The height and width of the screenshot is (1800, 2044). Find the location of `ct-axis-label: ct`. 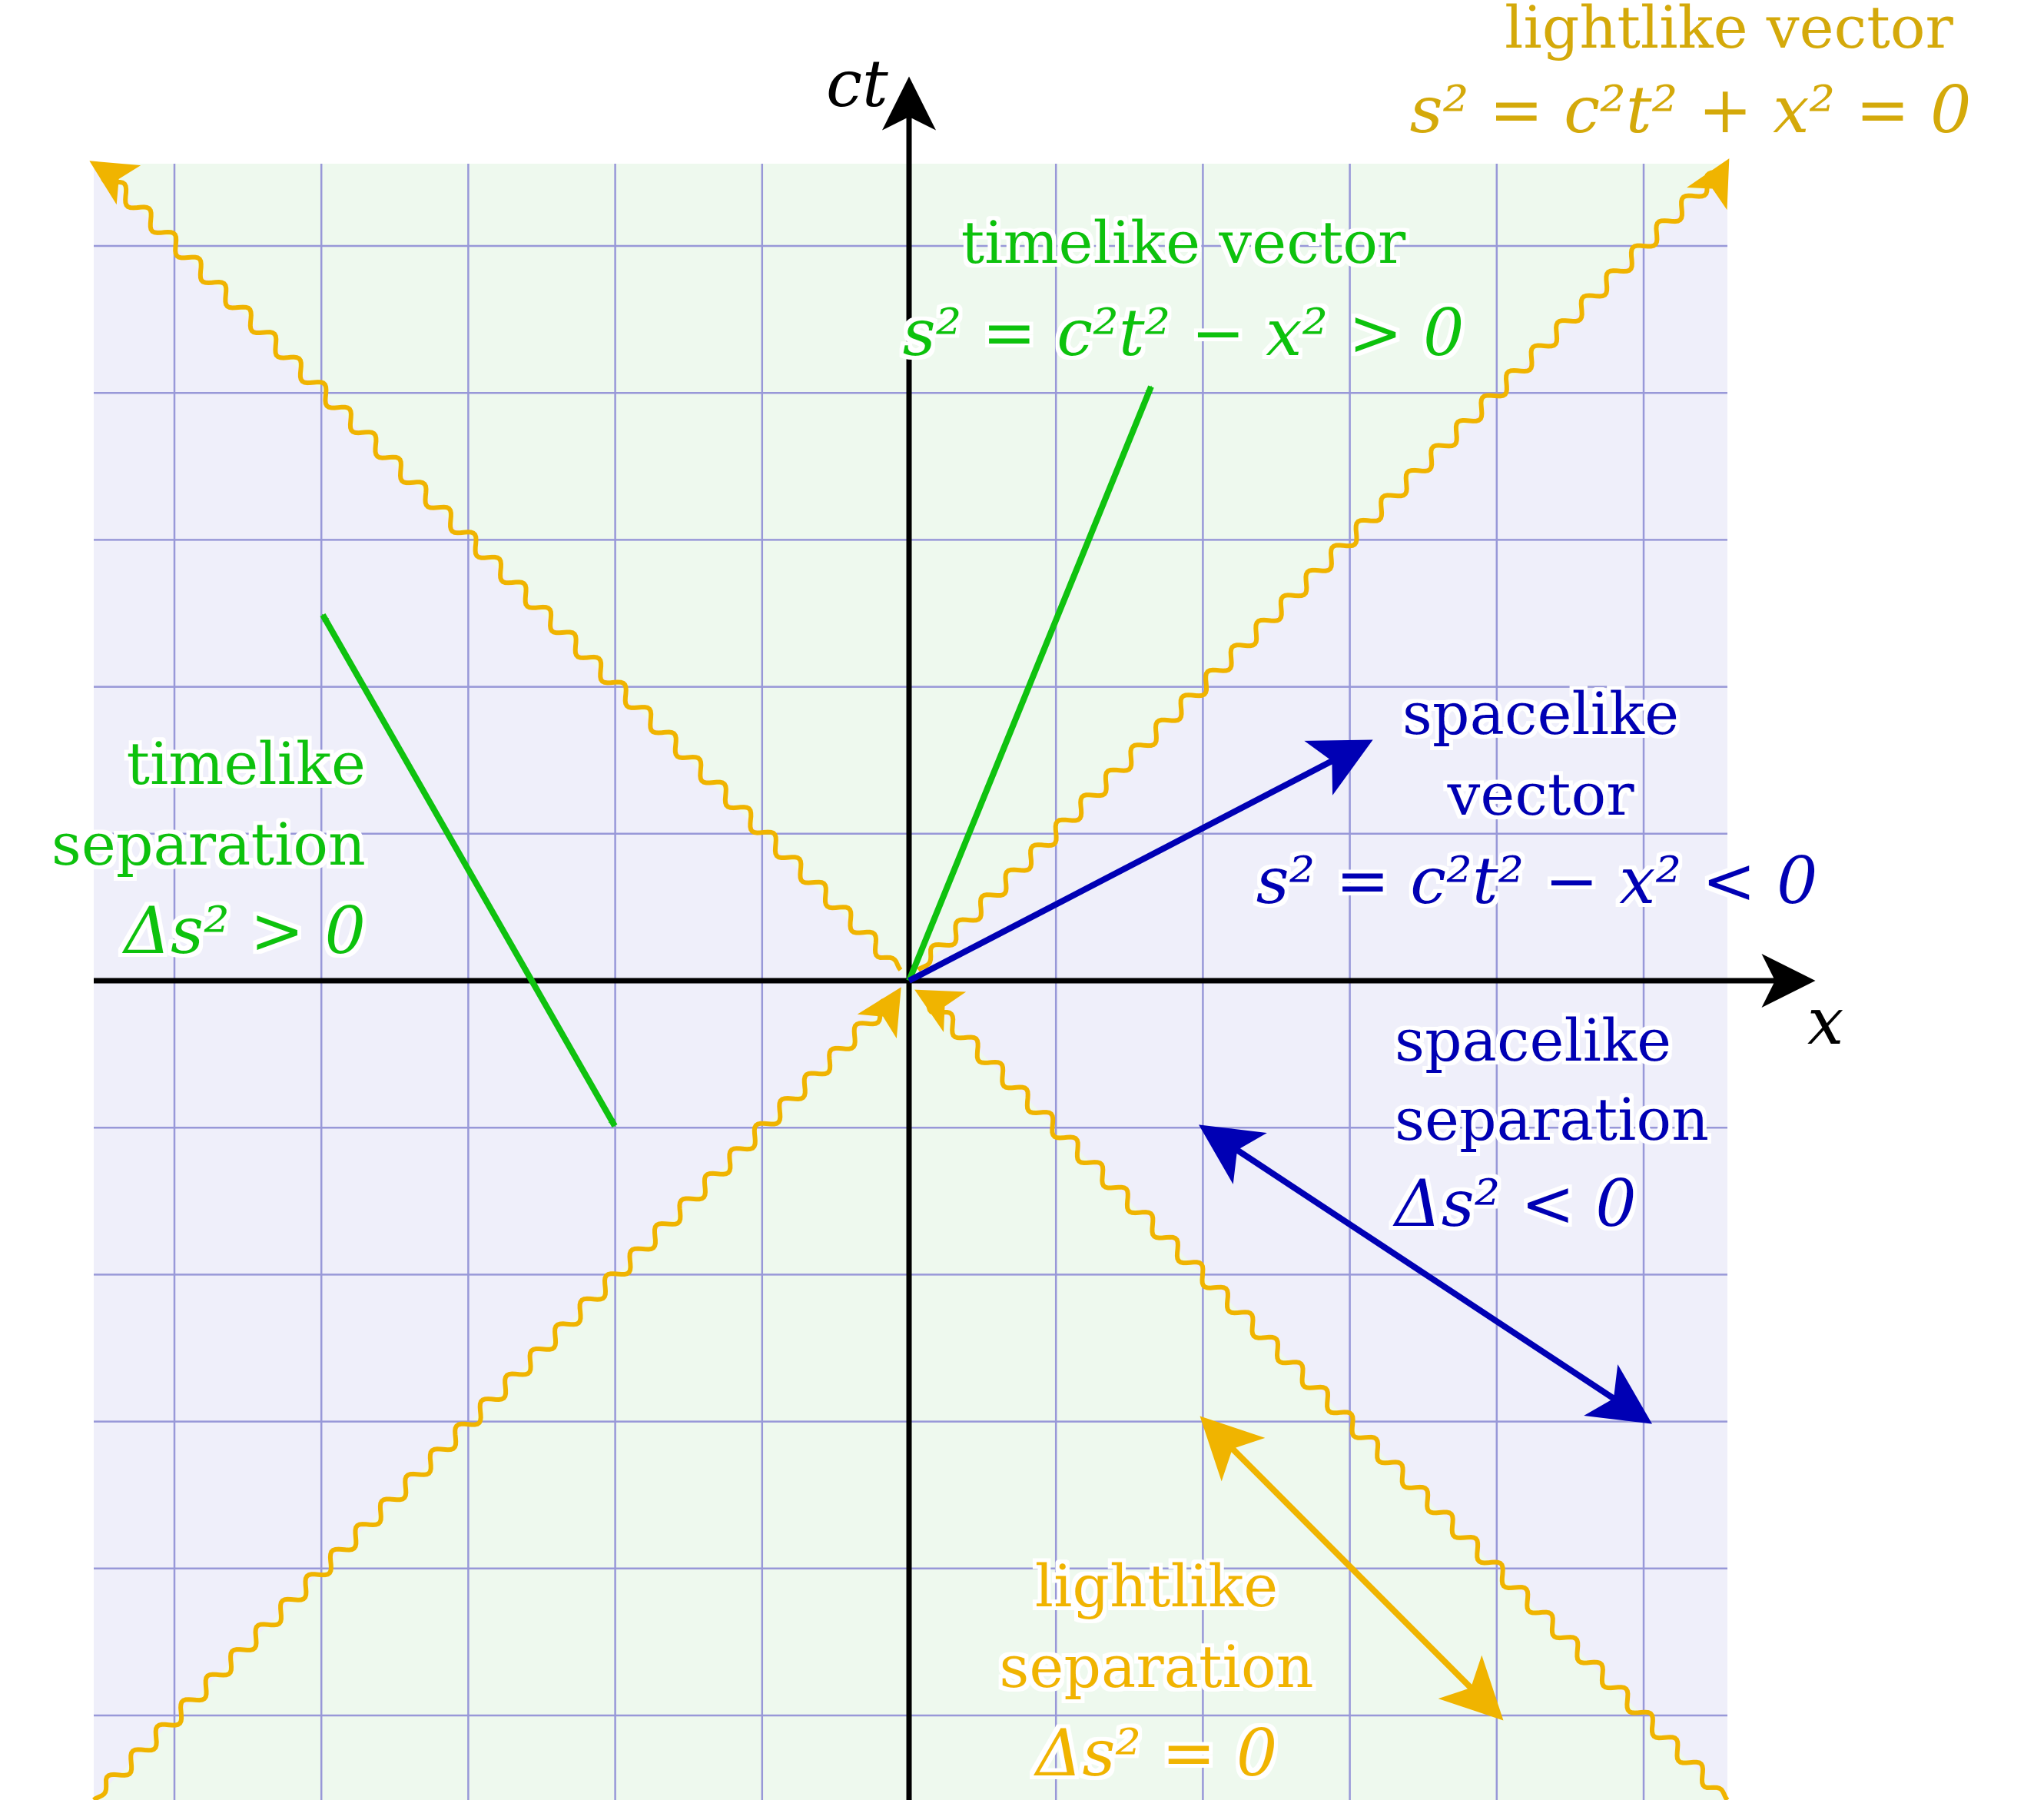

ct-axis-label: ct is located at coordinates (857, 83).